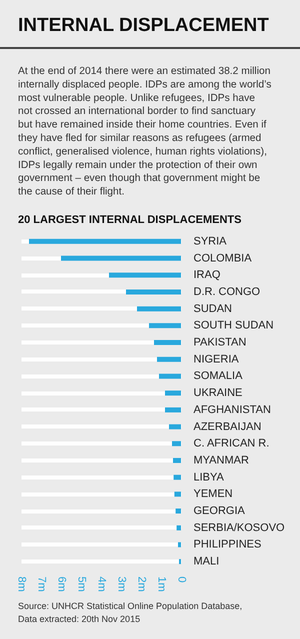 The height and width of the screenshot is (639, 300). What do you see at coordinates (62, 584) in the screenshot?
I see `x-tick-label: 6m` at bounding box center [62, 584].